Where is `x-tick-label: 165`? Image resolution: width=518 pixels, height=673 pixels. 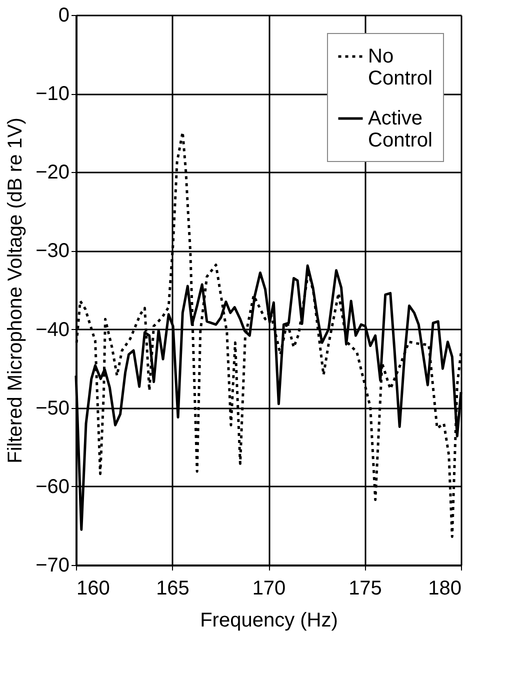 x-tick-label: 165 is located at coordinates (173, 589).